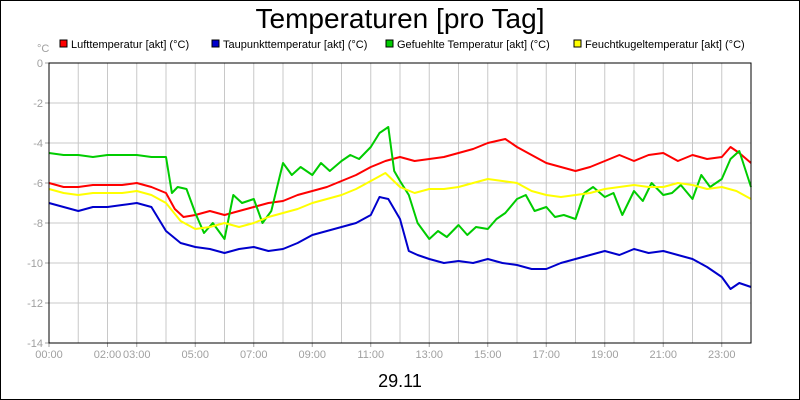 The height and width of the screenshot is (400, 800). Describe the element at coordinates (38, 224) in the screenshot. I see `y-tick-label: -8` at that location.